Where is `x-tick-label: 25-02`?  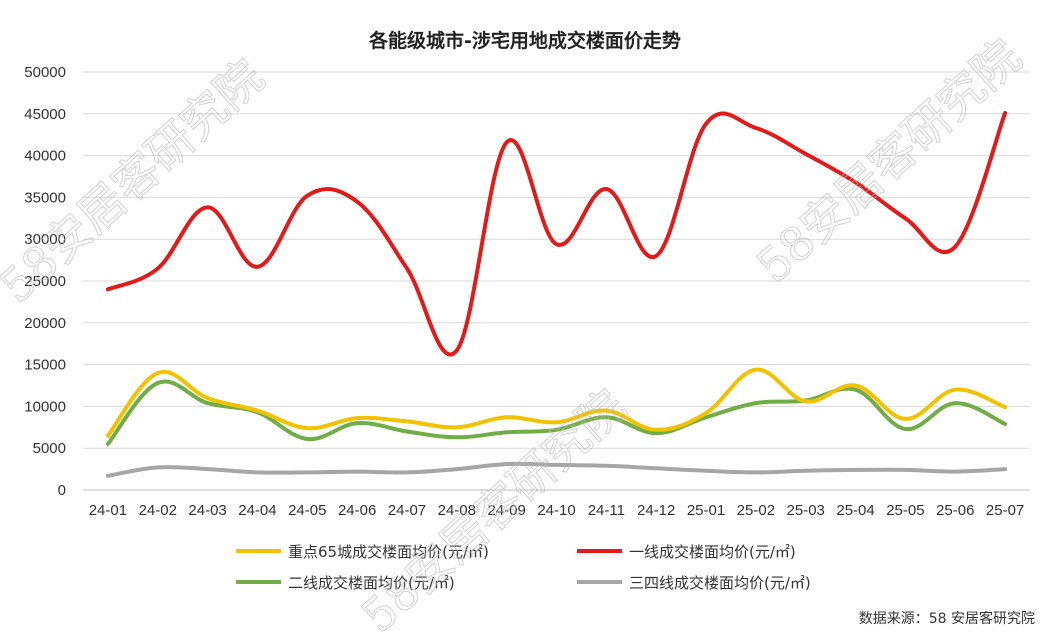
x-tick-label: 25-02 is located at coordinates (756, 510).